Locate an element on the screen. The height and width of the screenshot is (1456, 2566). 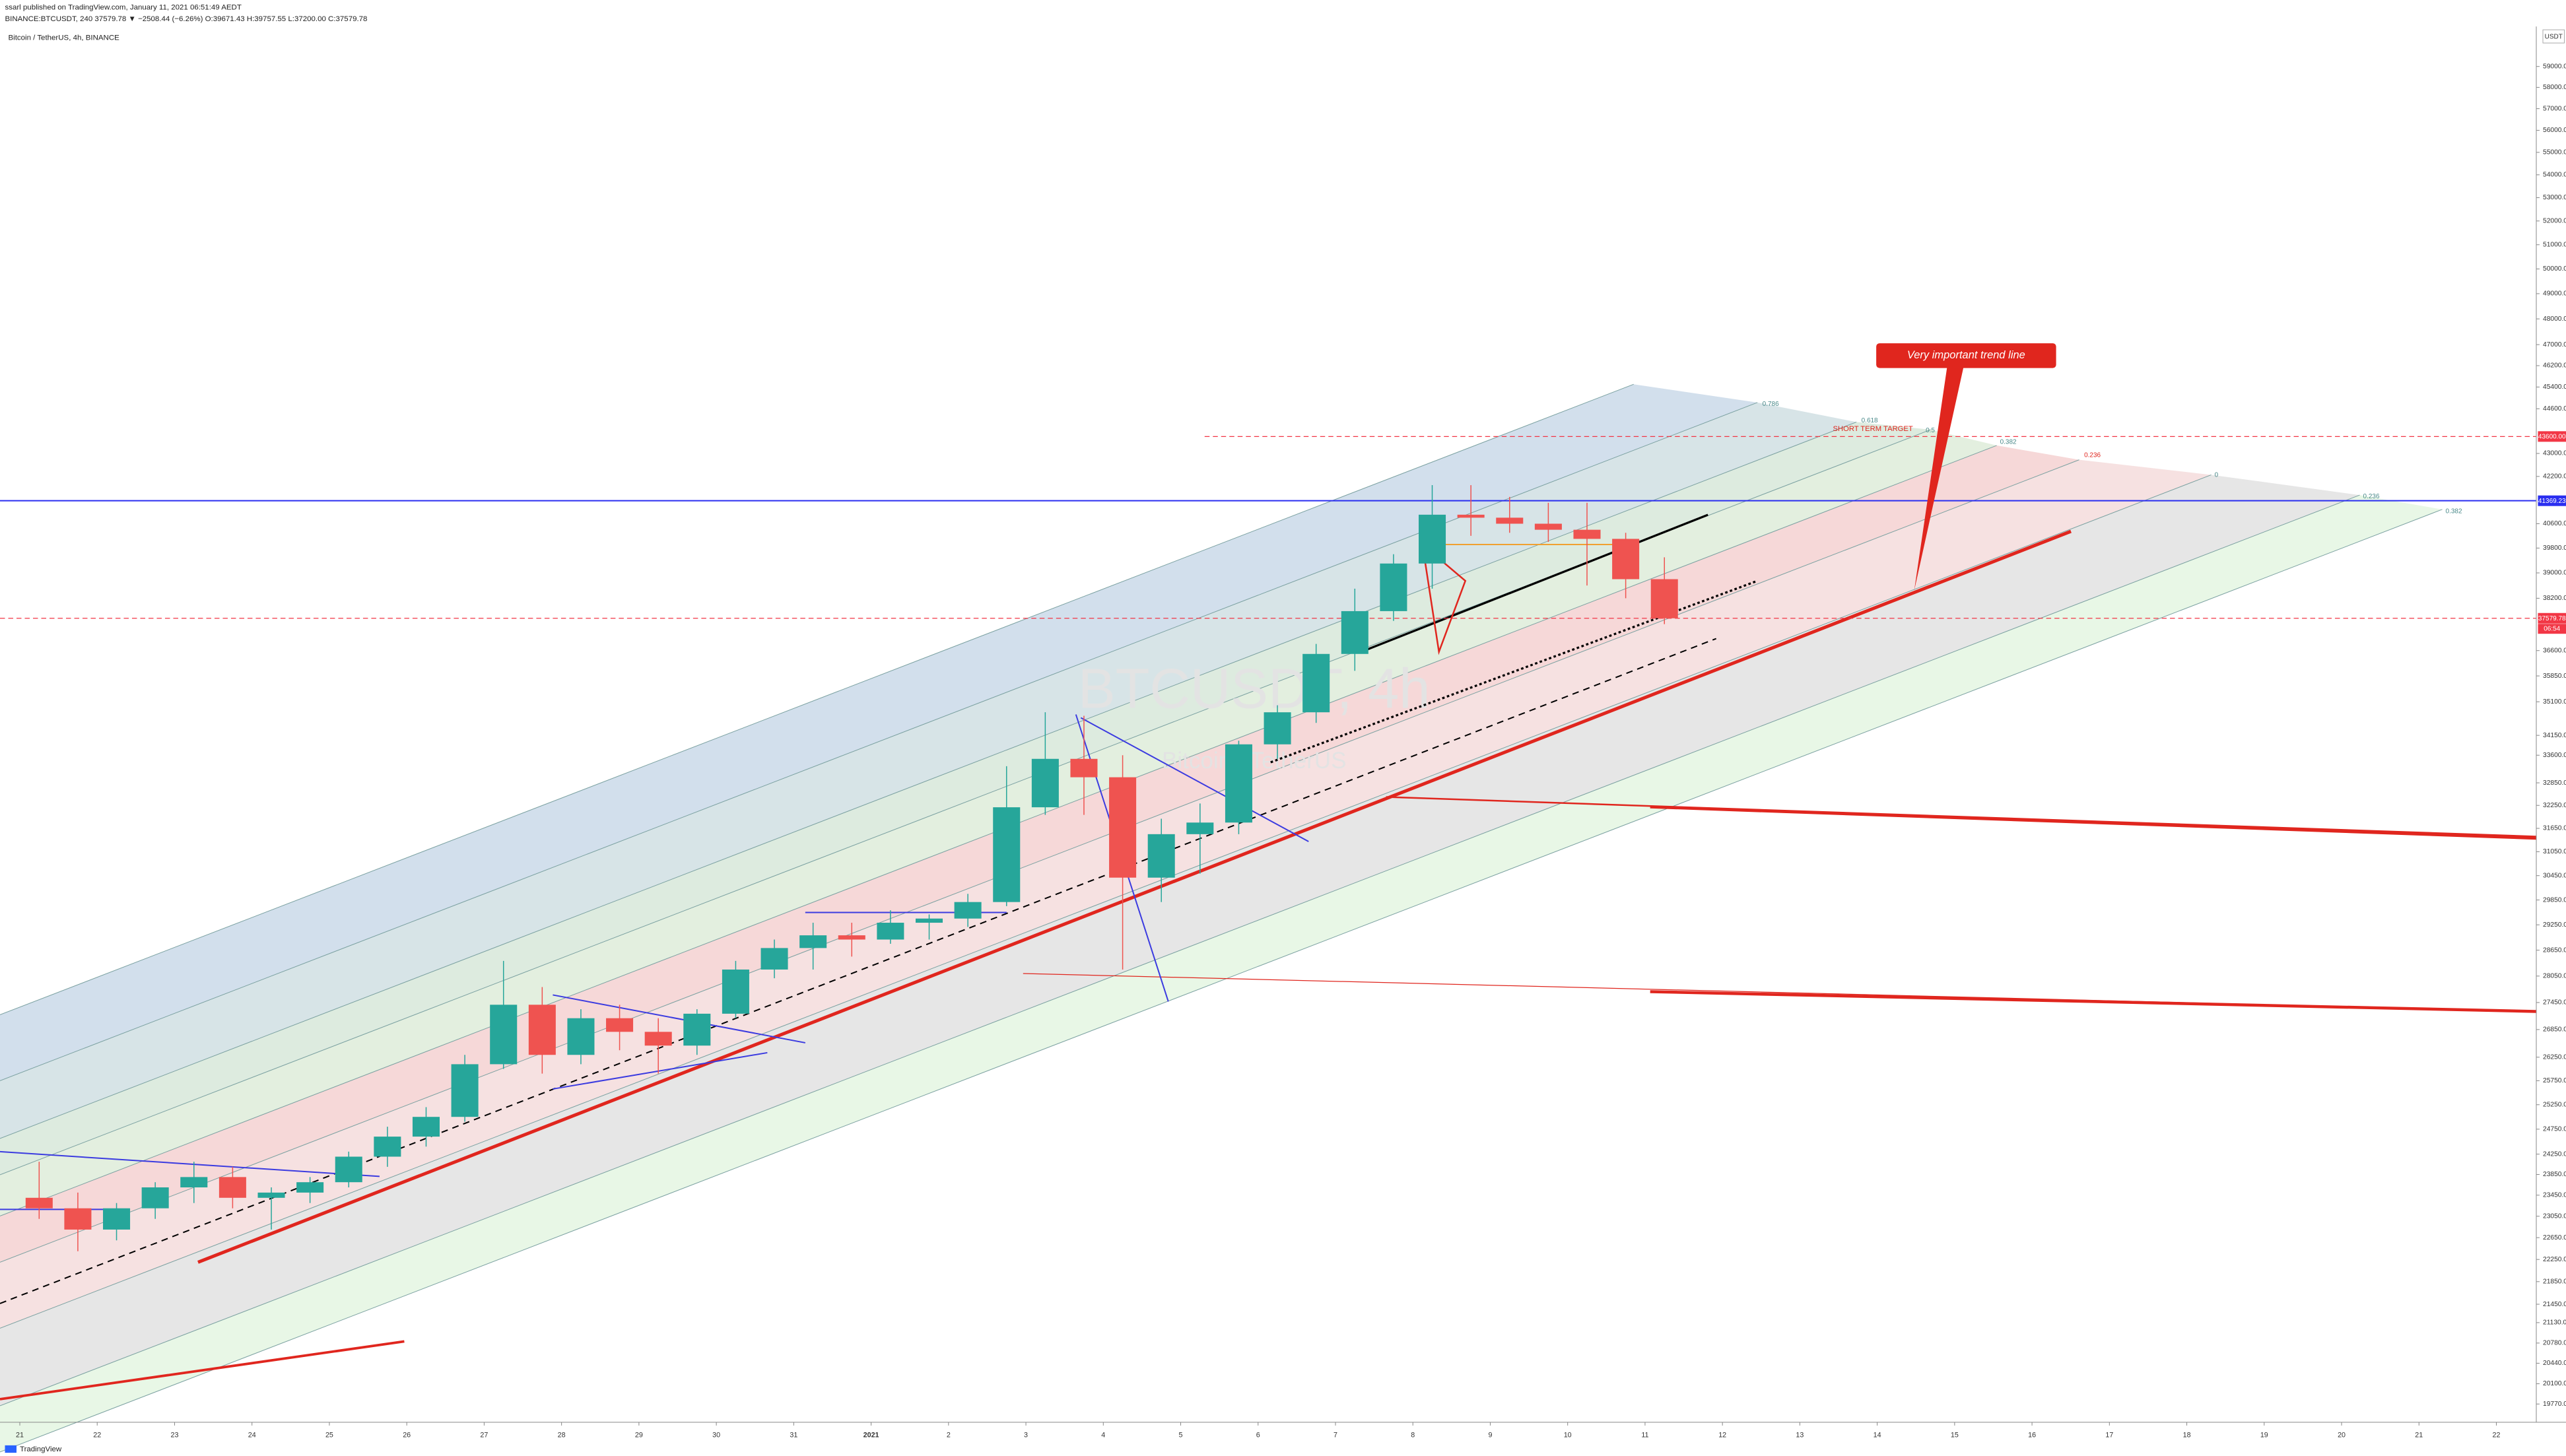
watermark: BTCUSDT, 4h is located at coordinates (1255, 688).